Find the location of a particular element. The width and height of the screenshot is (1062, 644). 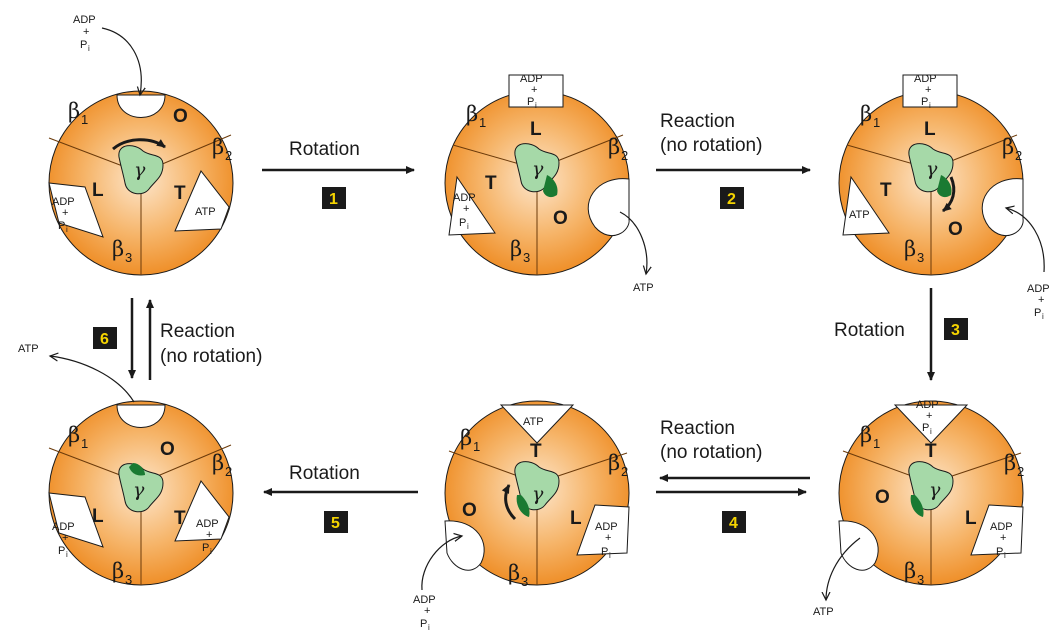

site-l-adp: ADP is located at coordinates (63, 202).